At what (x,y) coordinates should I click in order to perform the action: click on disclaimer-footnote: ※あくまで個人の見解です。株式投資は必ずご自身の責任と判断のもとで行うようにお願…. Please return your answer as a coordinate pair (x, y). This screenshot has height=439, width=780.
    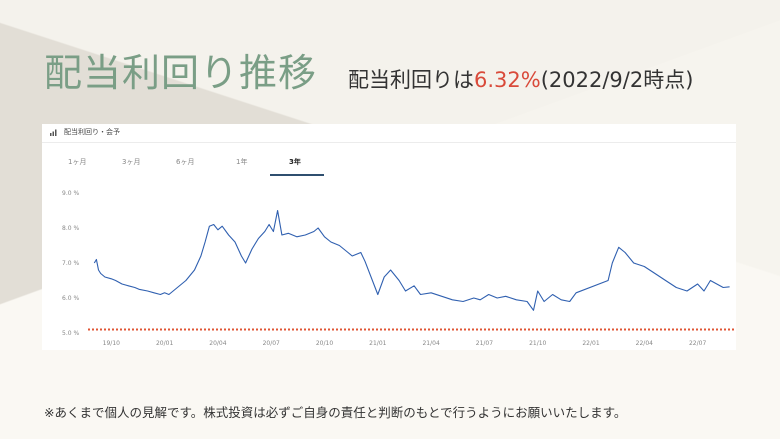
    Looking at the image, I should click on (335, 412).